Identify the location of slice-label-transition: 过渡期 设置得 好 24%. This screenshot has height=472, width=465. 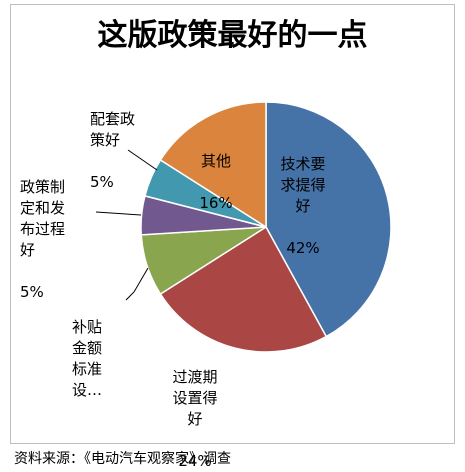
(195, 409).